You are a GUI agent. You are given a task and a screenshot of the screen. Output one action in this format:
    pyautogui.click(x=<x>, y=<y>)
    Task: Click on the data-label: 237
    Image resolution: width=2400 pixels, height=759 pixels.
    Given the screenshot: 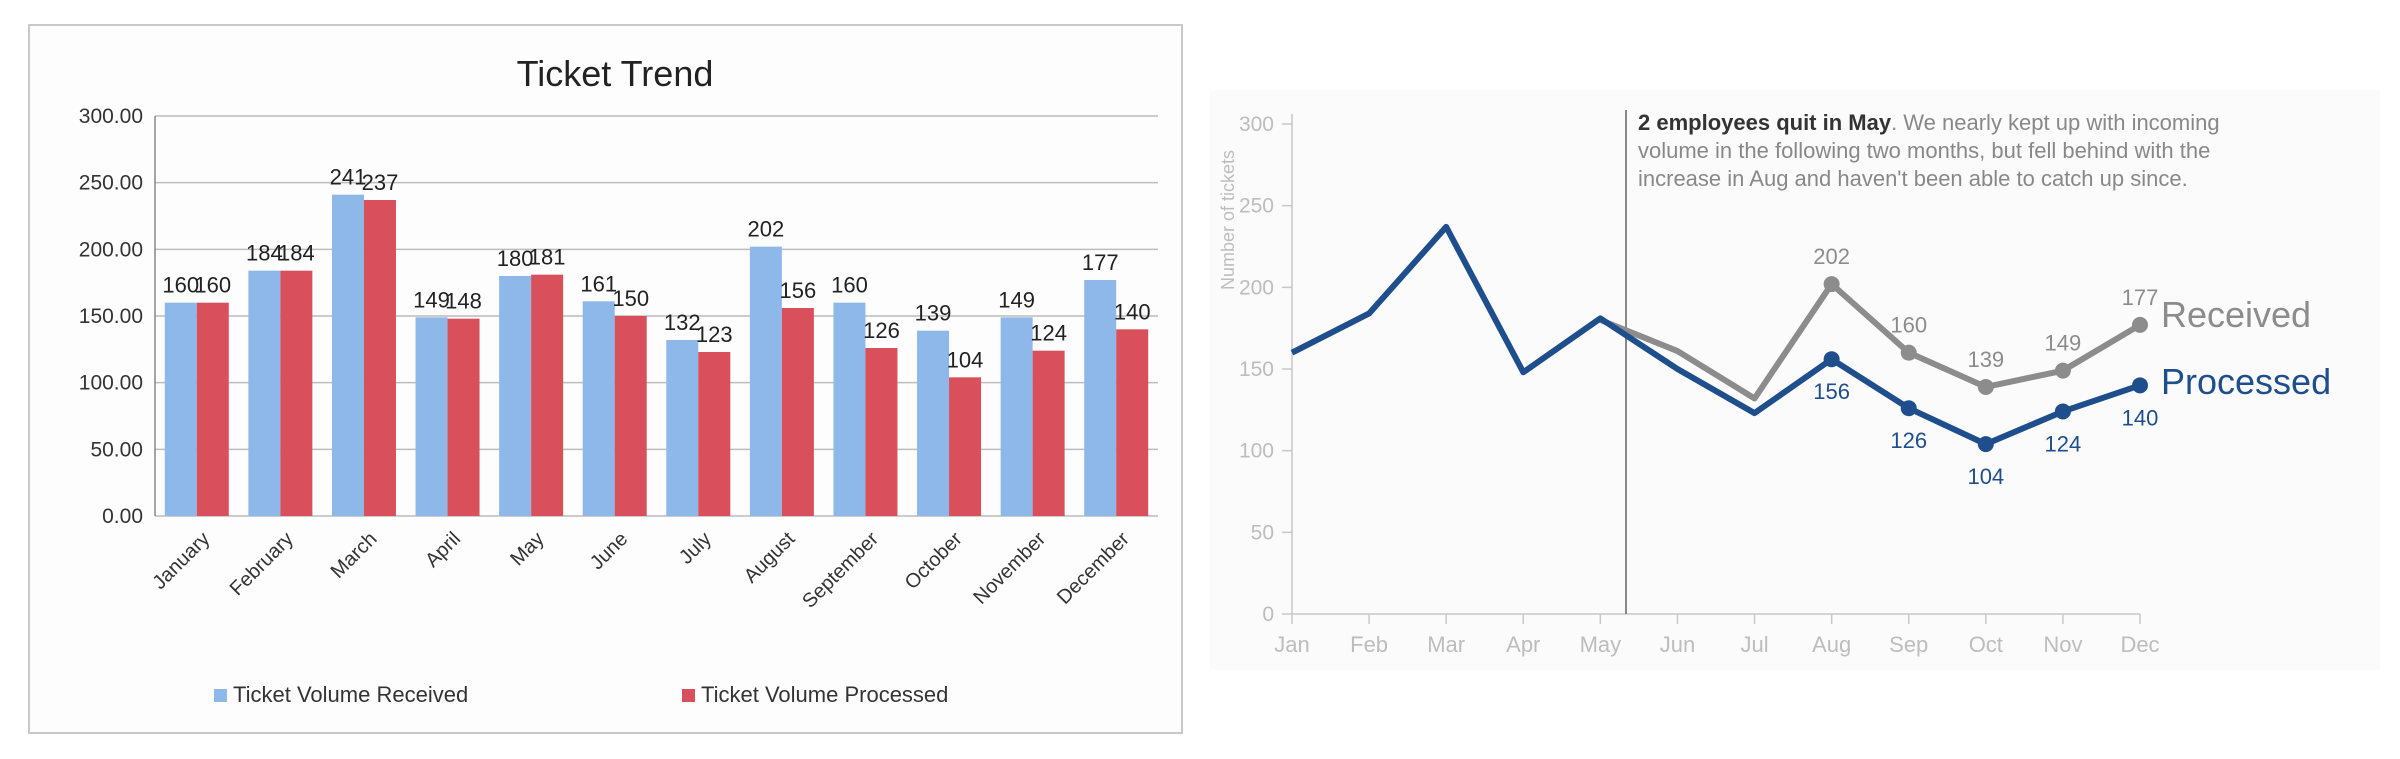 What is the action you would take?
    pyautogui.click(x=380, y=182)
    